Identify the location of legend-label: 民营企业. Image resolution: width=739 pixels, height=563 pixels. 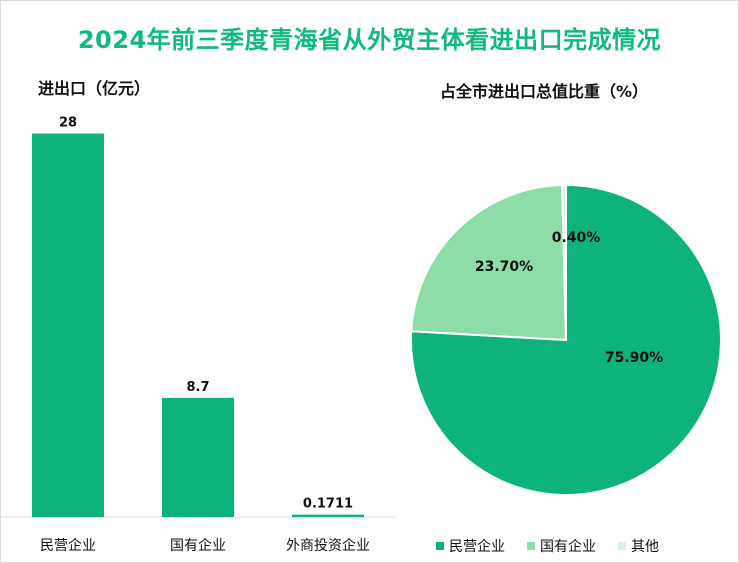
(477, 547).